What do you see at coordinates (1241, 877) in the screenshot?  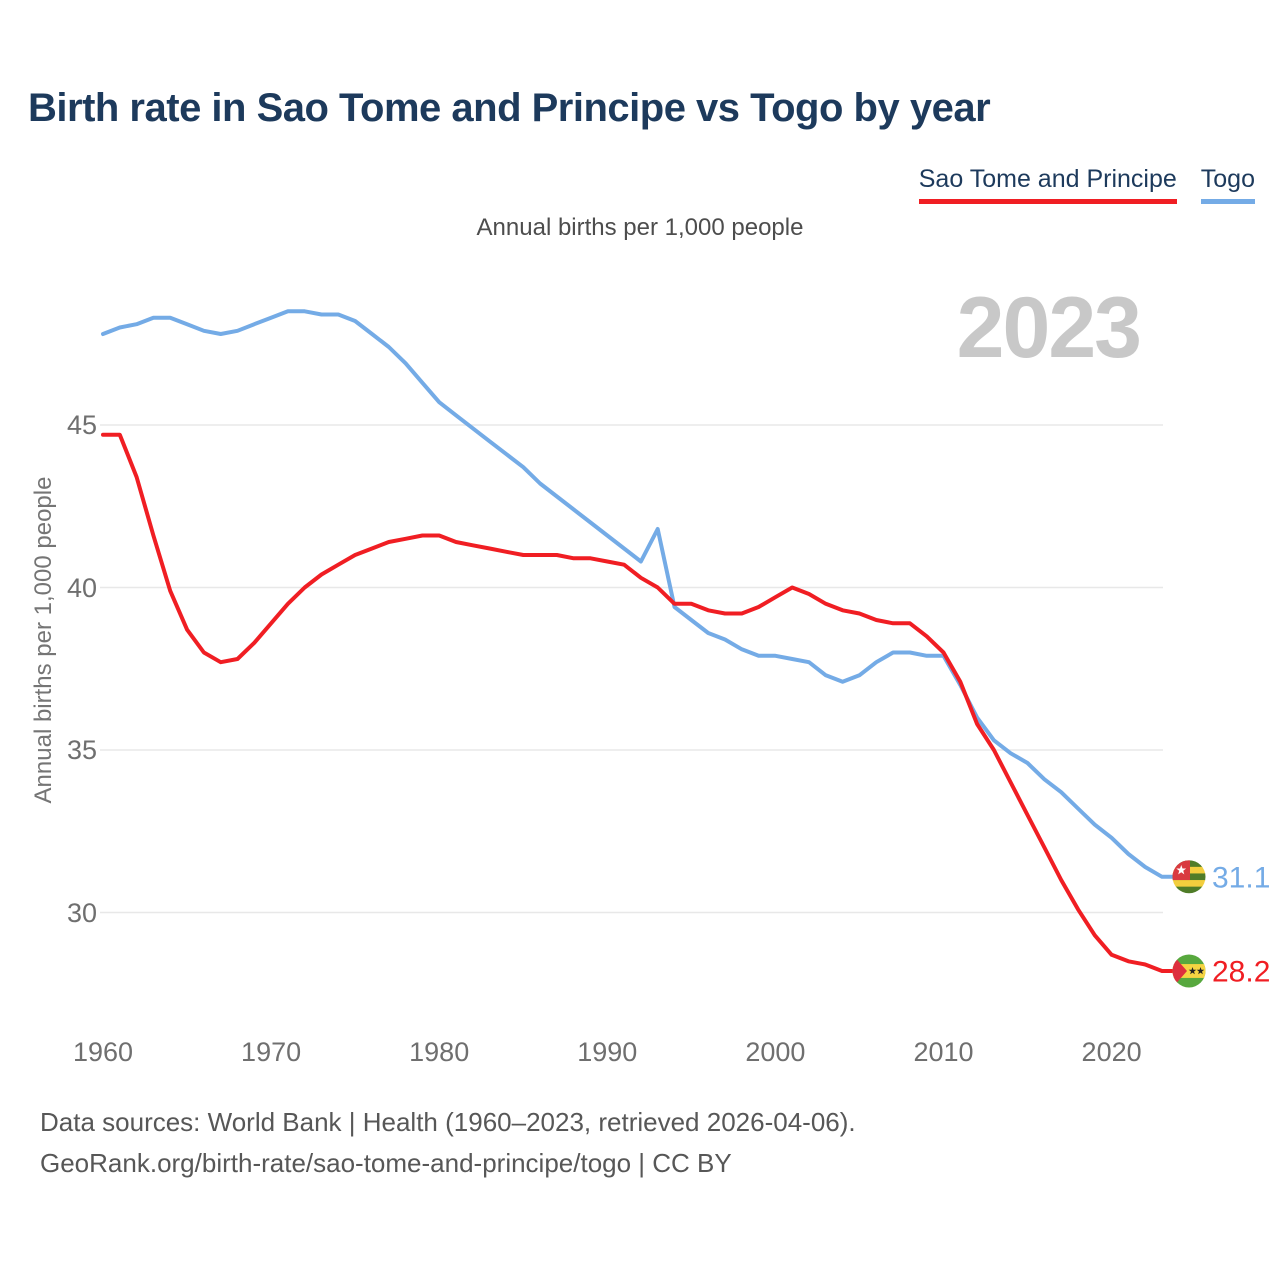 I see `togo-end-value-label: 31.1` at bounding box center [1241, 877].